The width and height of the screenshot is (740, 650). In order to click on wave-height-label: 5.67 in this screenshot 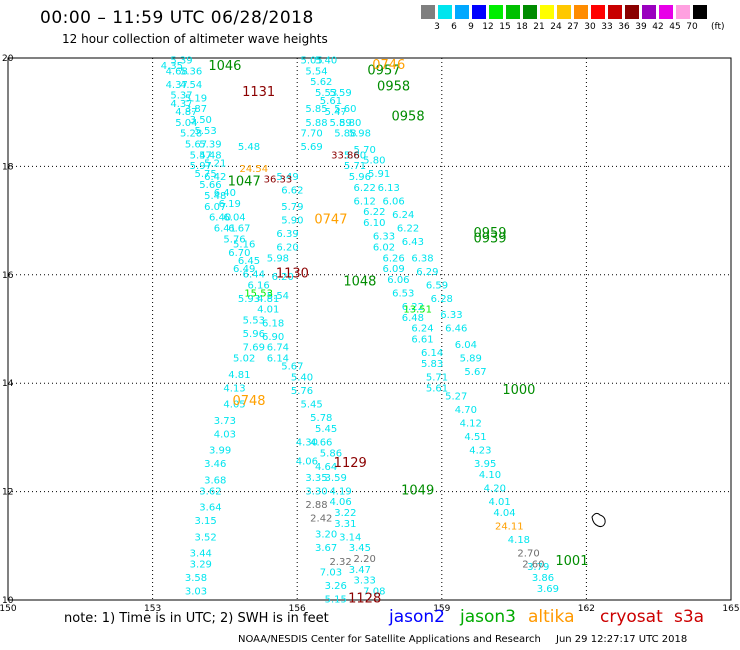, I will do `click(475, 372)`.